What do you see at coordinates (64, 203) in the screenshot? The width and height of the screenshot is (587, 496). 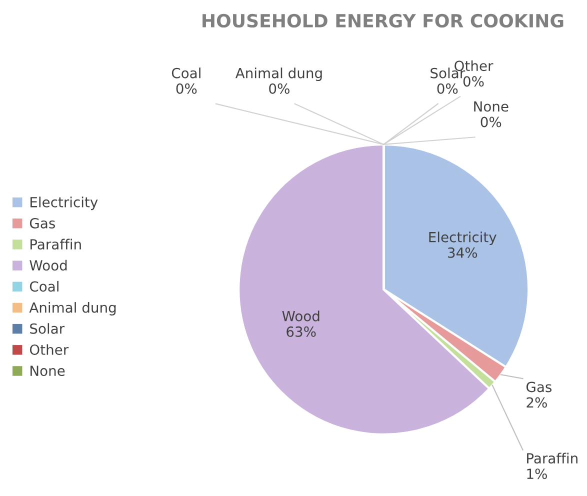 I see `legend-label: Electricity` at bounding box center [64, 203].